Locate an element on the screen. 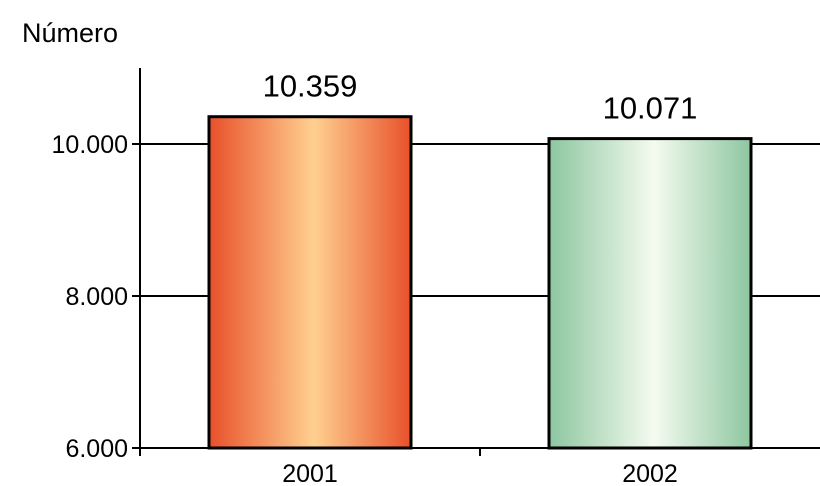  x-tick-label: 2002 is located at coordinates (650, 473).